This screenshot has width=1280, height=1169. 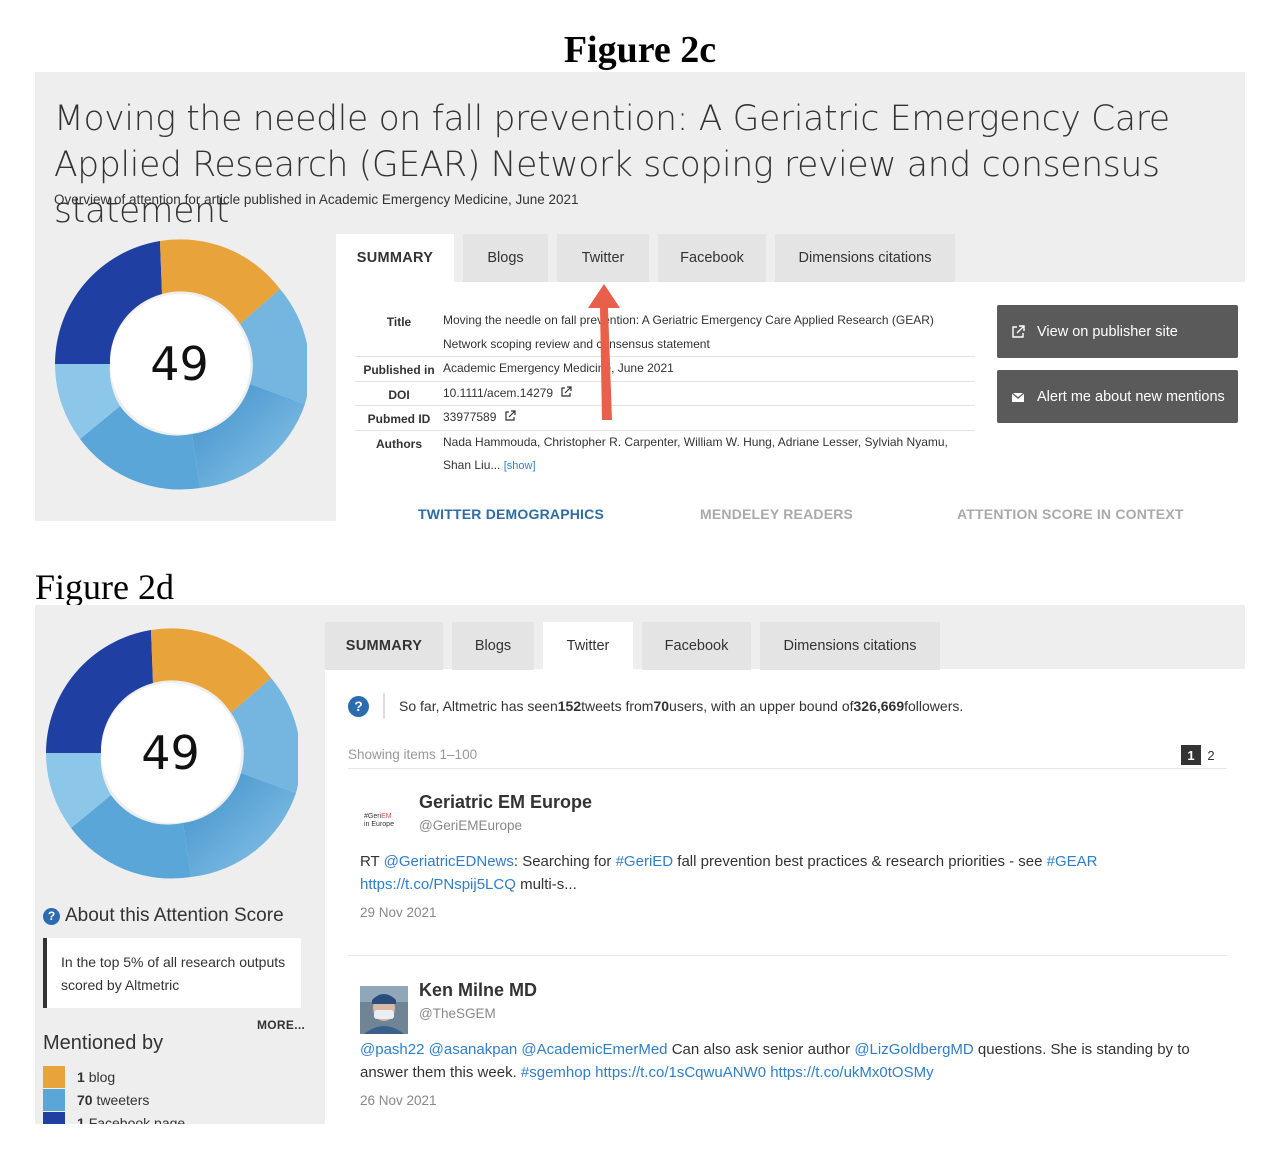 I want to click on red-arrow-annotation, so click(x=604, y=352).